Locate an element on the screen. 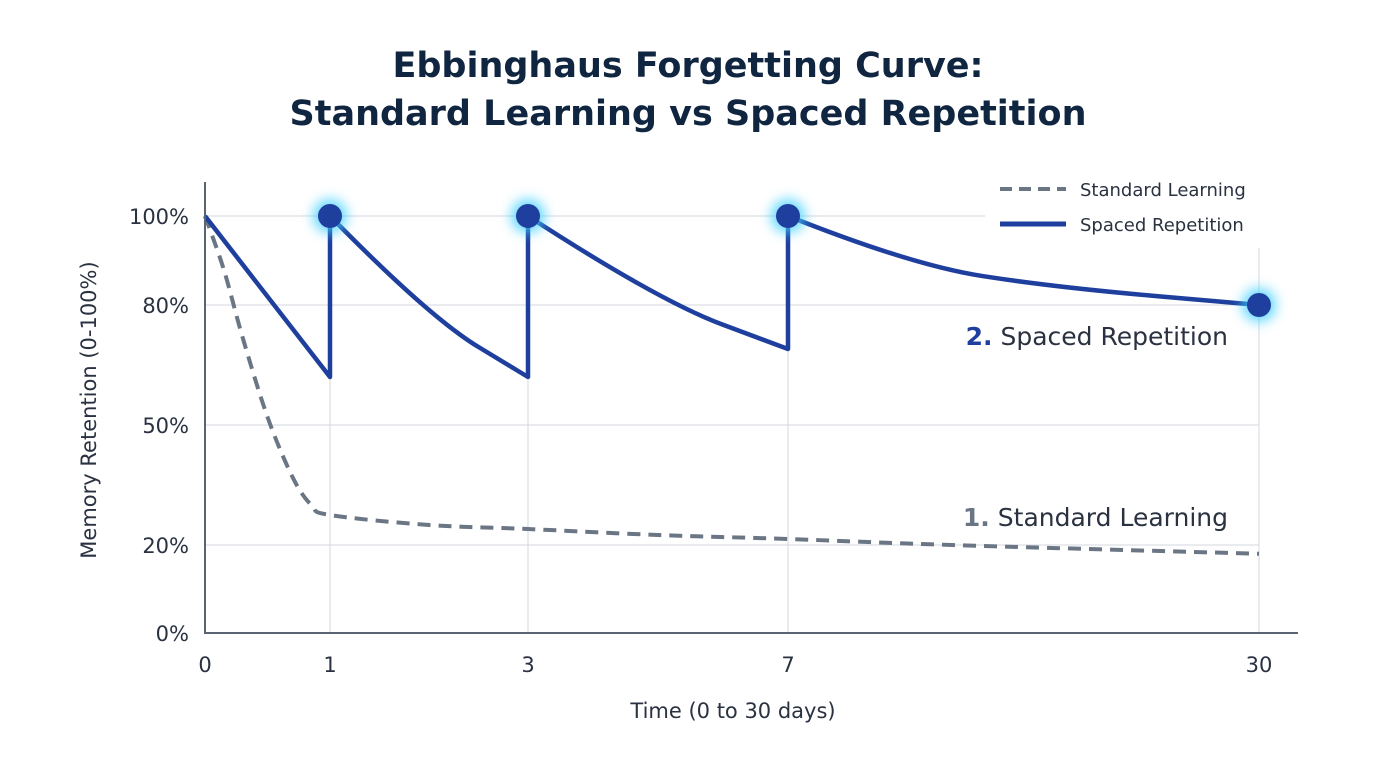 The image size is (1376, 768). chart-title-line-1: Ebbinghaus Forgetting Curve: is located at coordinates (688, 66).